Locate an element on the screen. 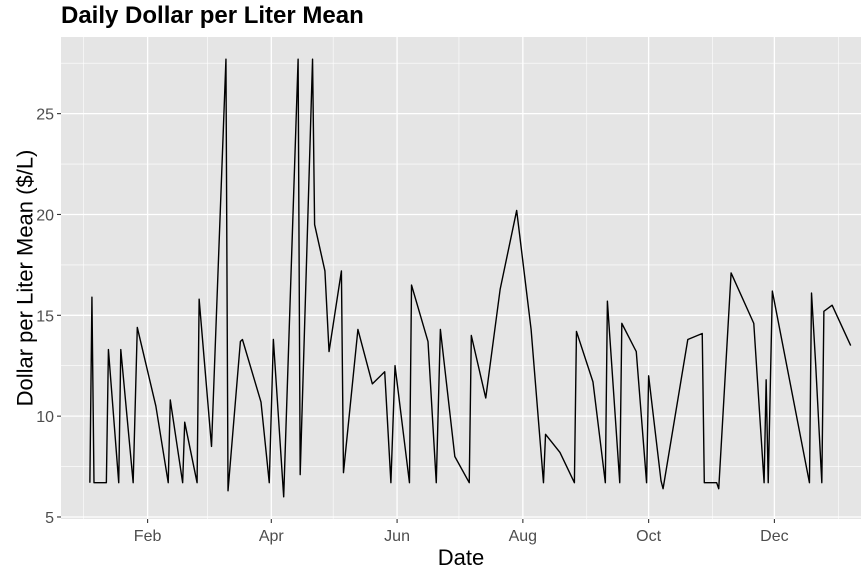  x-tick-label: Oct is located at coordinates (648, 536).